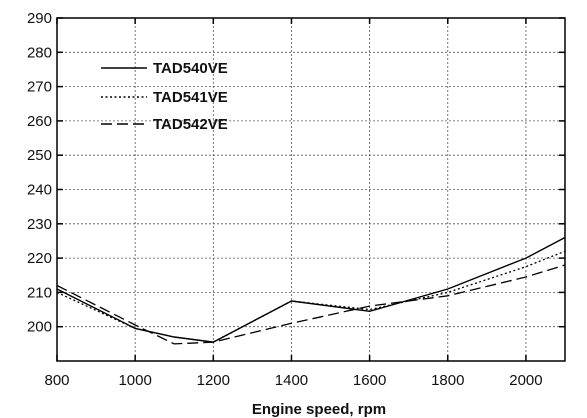 The width and height of the screenshot is (587, 418). Describe the element at coordinates (39, 224) in the screenshot. I see `y-tick-label-230: 230` at that location.